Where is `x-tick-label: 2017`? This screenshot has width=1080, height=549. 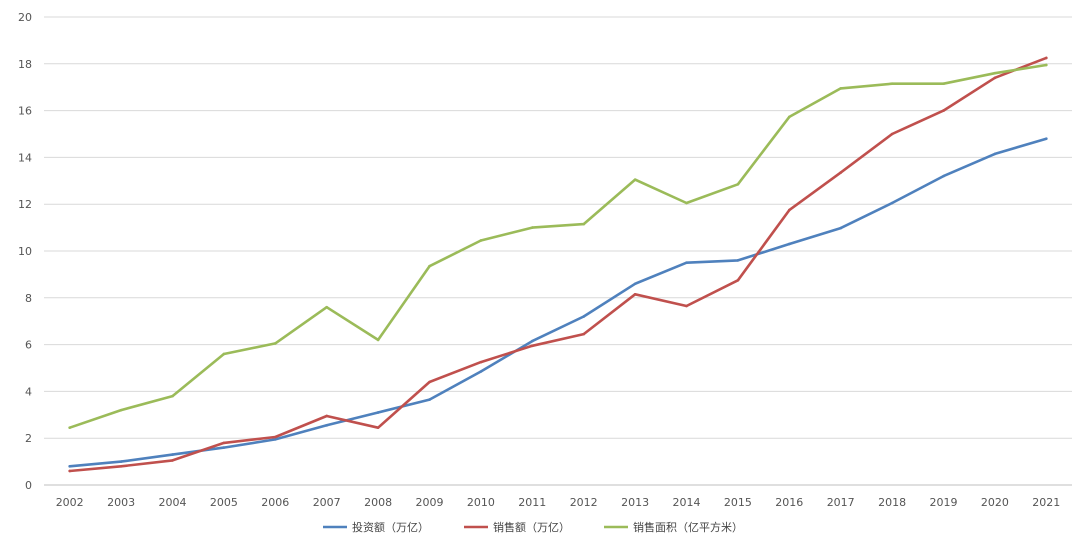
x-tick-label: 2017 is located at coordinates (841, 502).